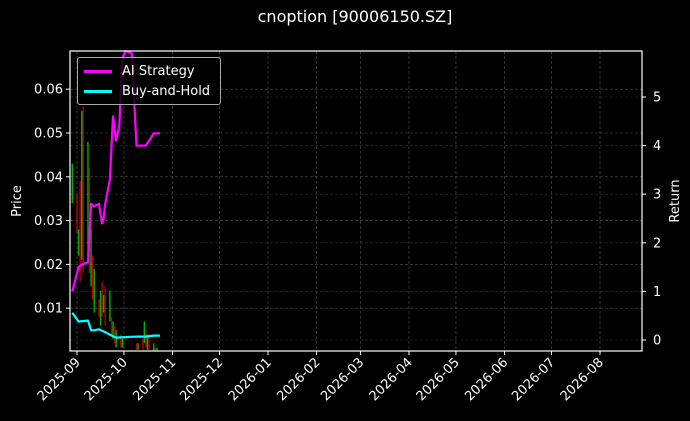 The height and width of the screenshot is (421, 690). Describe the element at coordinates (298, 379) in the screenshot. I see `x-tick-label: 2026-02` at that location.